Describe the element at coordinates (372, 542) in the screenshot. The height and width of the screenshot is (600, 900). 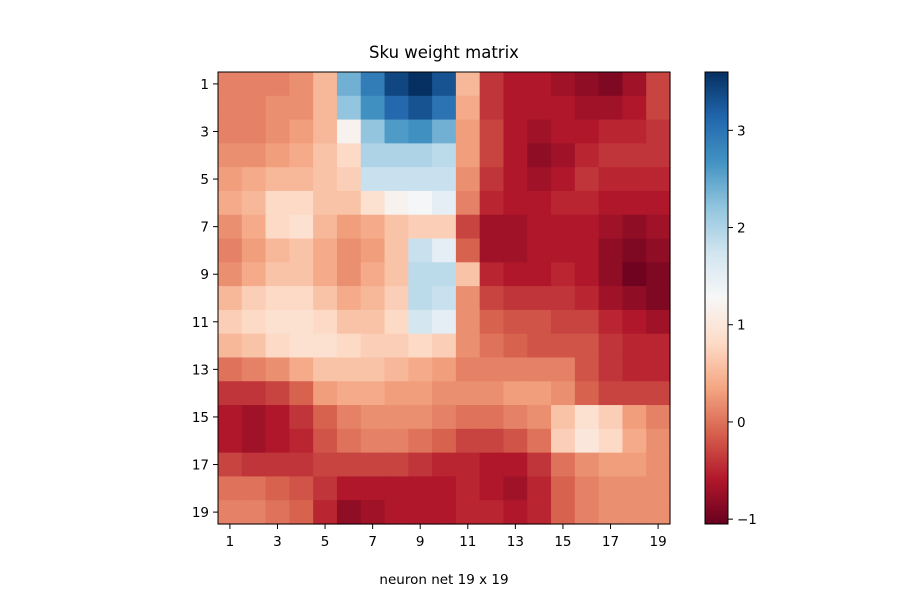
I see `x-tick-label: 7` at that location.